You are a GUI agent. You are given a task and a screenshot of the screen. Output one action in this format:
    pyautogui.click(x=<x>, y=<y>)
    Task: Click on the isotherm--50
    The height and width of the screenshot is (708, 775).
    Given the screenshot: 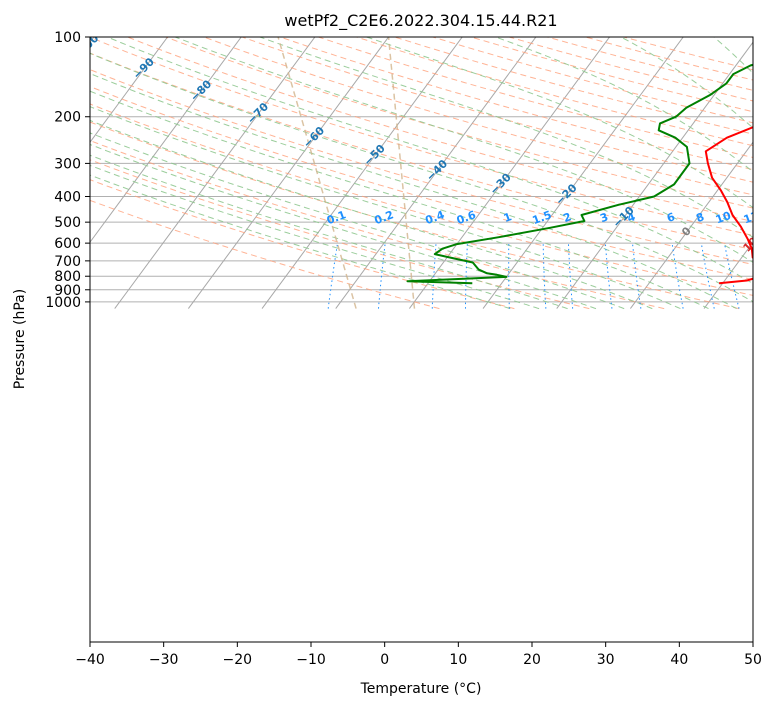 What is the action you would take?
    pyautogui.click(x=362, y=173)
    